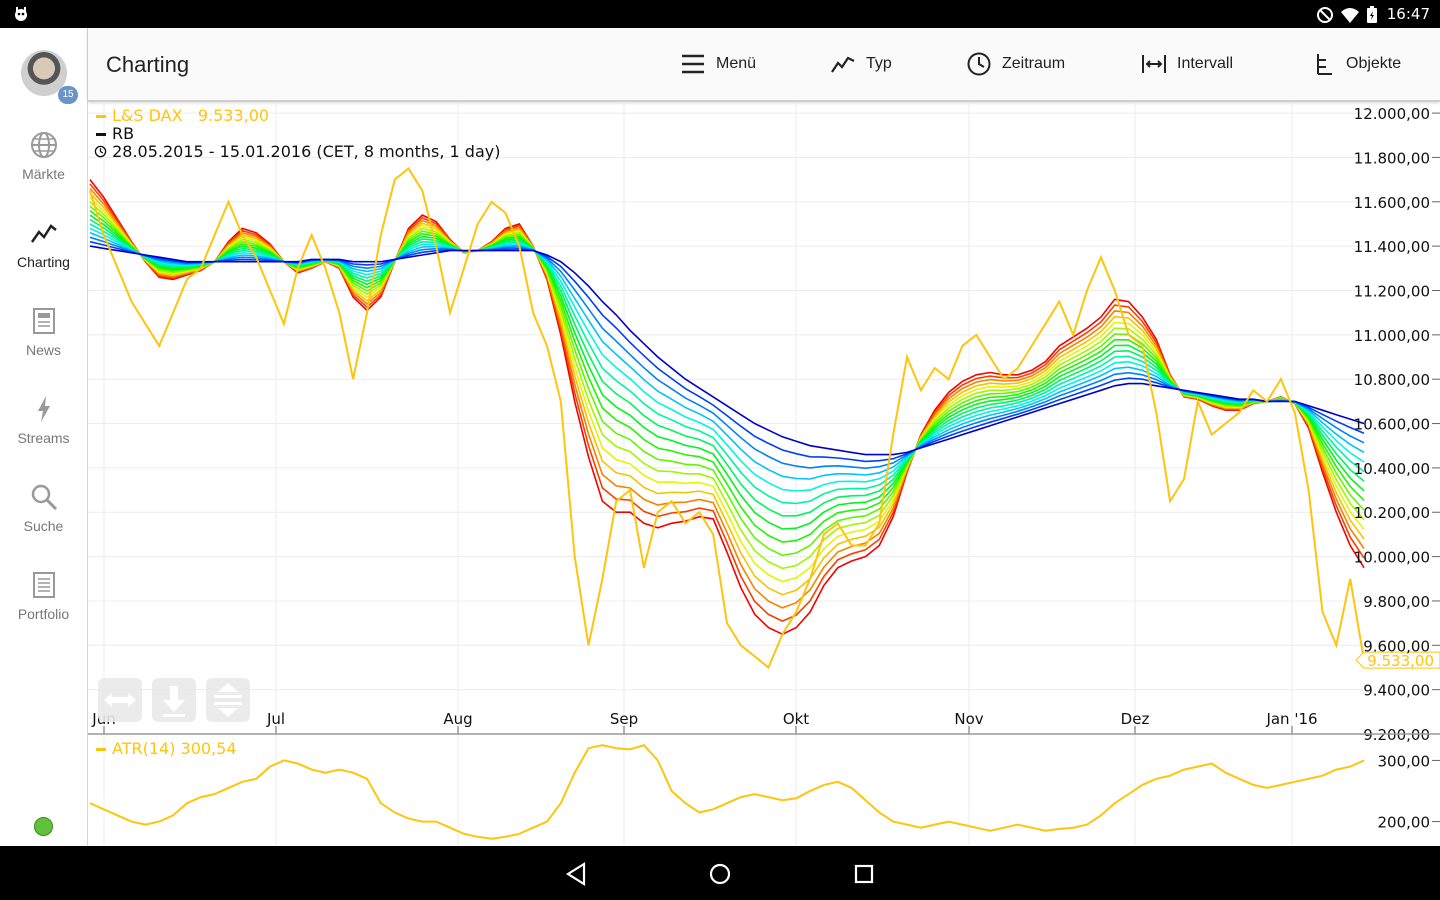  Describe the element at coordinates (861, 64) in the screenshot. I see `type-button: Typ` at that location.